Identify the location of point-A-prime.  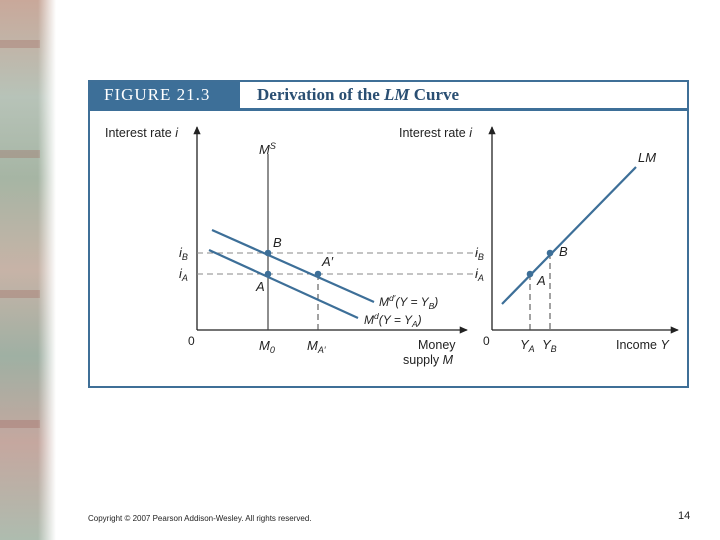
(318, 274).